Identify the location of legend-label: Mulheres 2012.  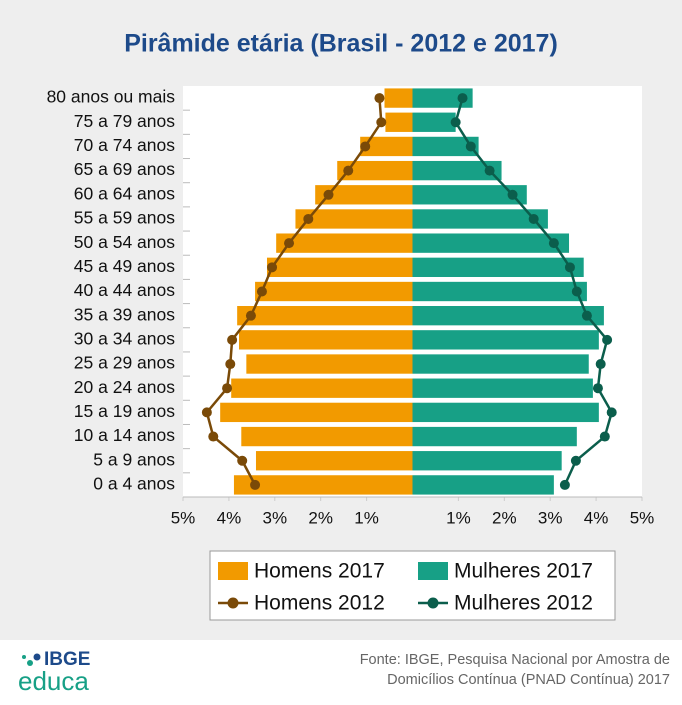
(523, 603).